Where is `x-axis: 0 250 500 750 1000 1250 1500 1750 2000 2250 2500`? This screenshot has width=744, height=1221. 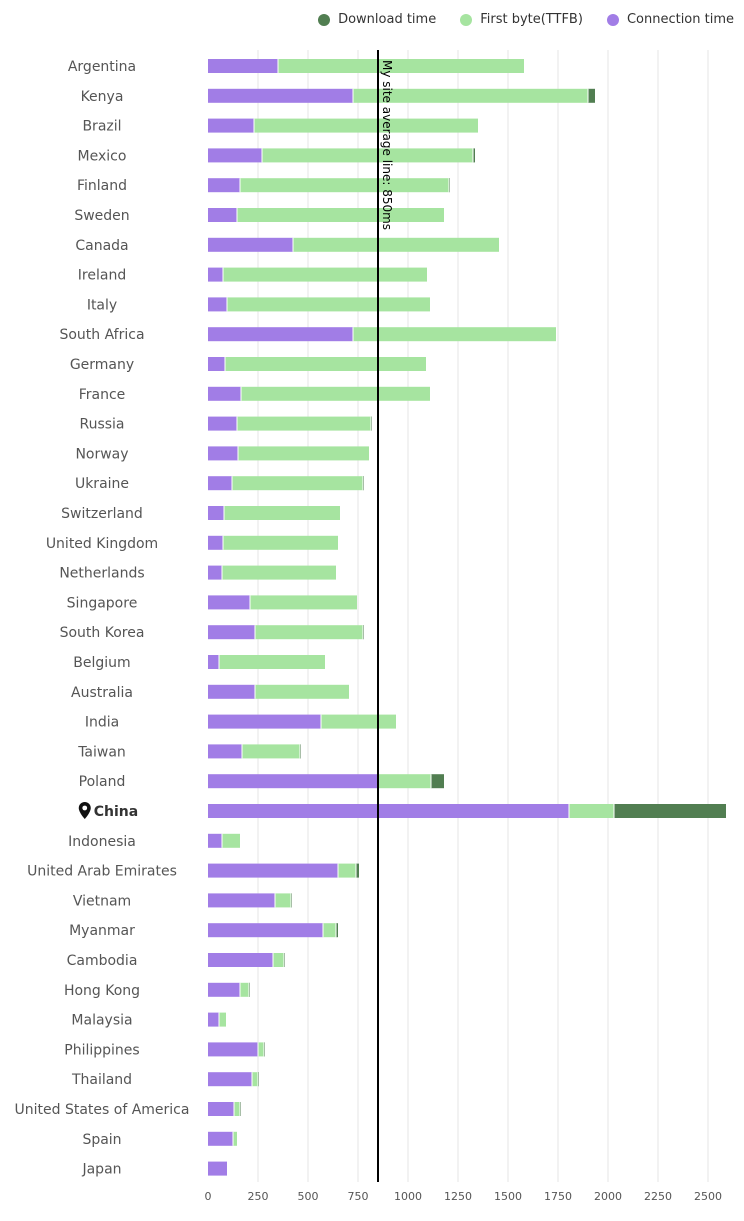 x-axis: 0 250 500 750 1000 1250 1500 1750 2000 2250 2500 is located at coordinates (464, 1196).